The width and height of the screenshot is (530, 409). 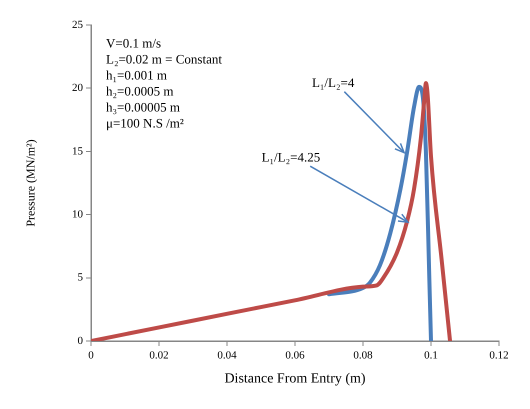 What do you see at coordinates (91, 355) in the screenshot?
I see `x-tick-label: 0` at bounding box center [91, 355].